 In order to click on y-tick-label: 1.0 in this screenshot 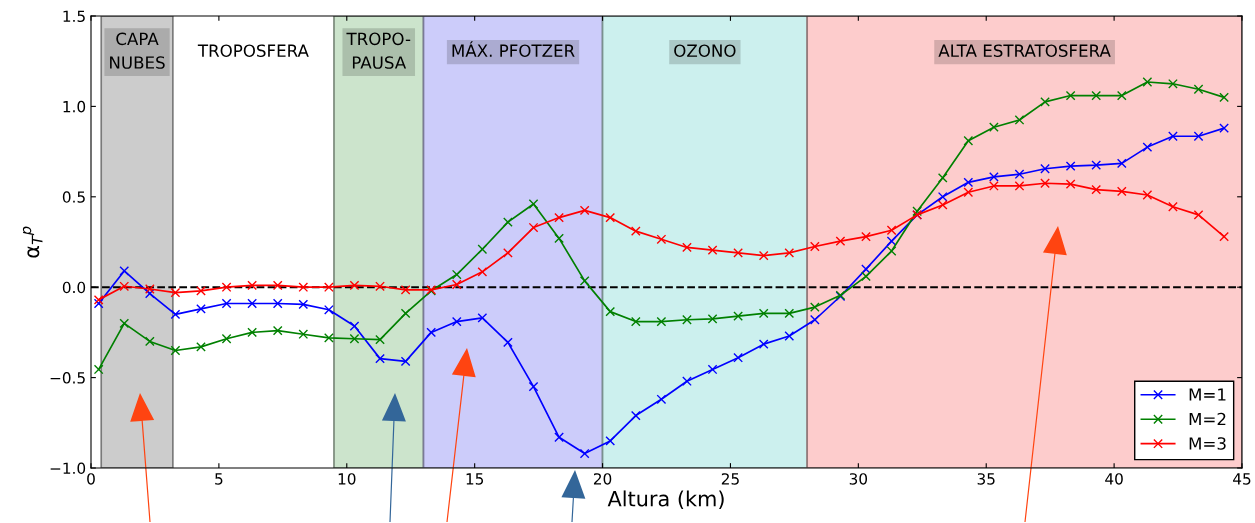, I will do `click(74, 106)`.